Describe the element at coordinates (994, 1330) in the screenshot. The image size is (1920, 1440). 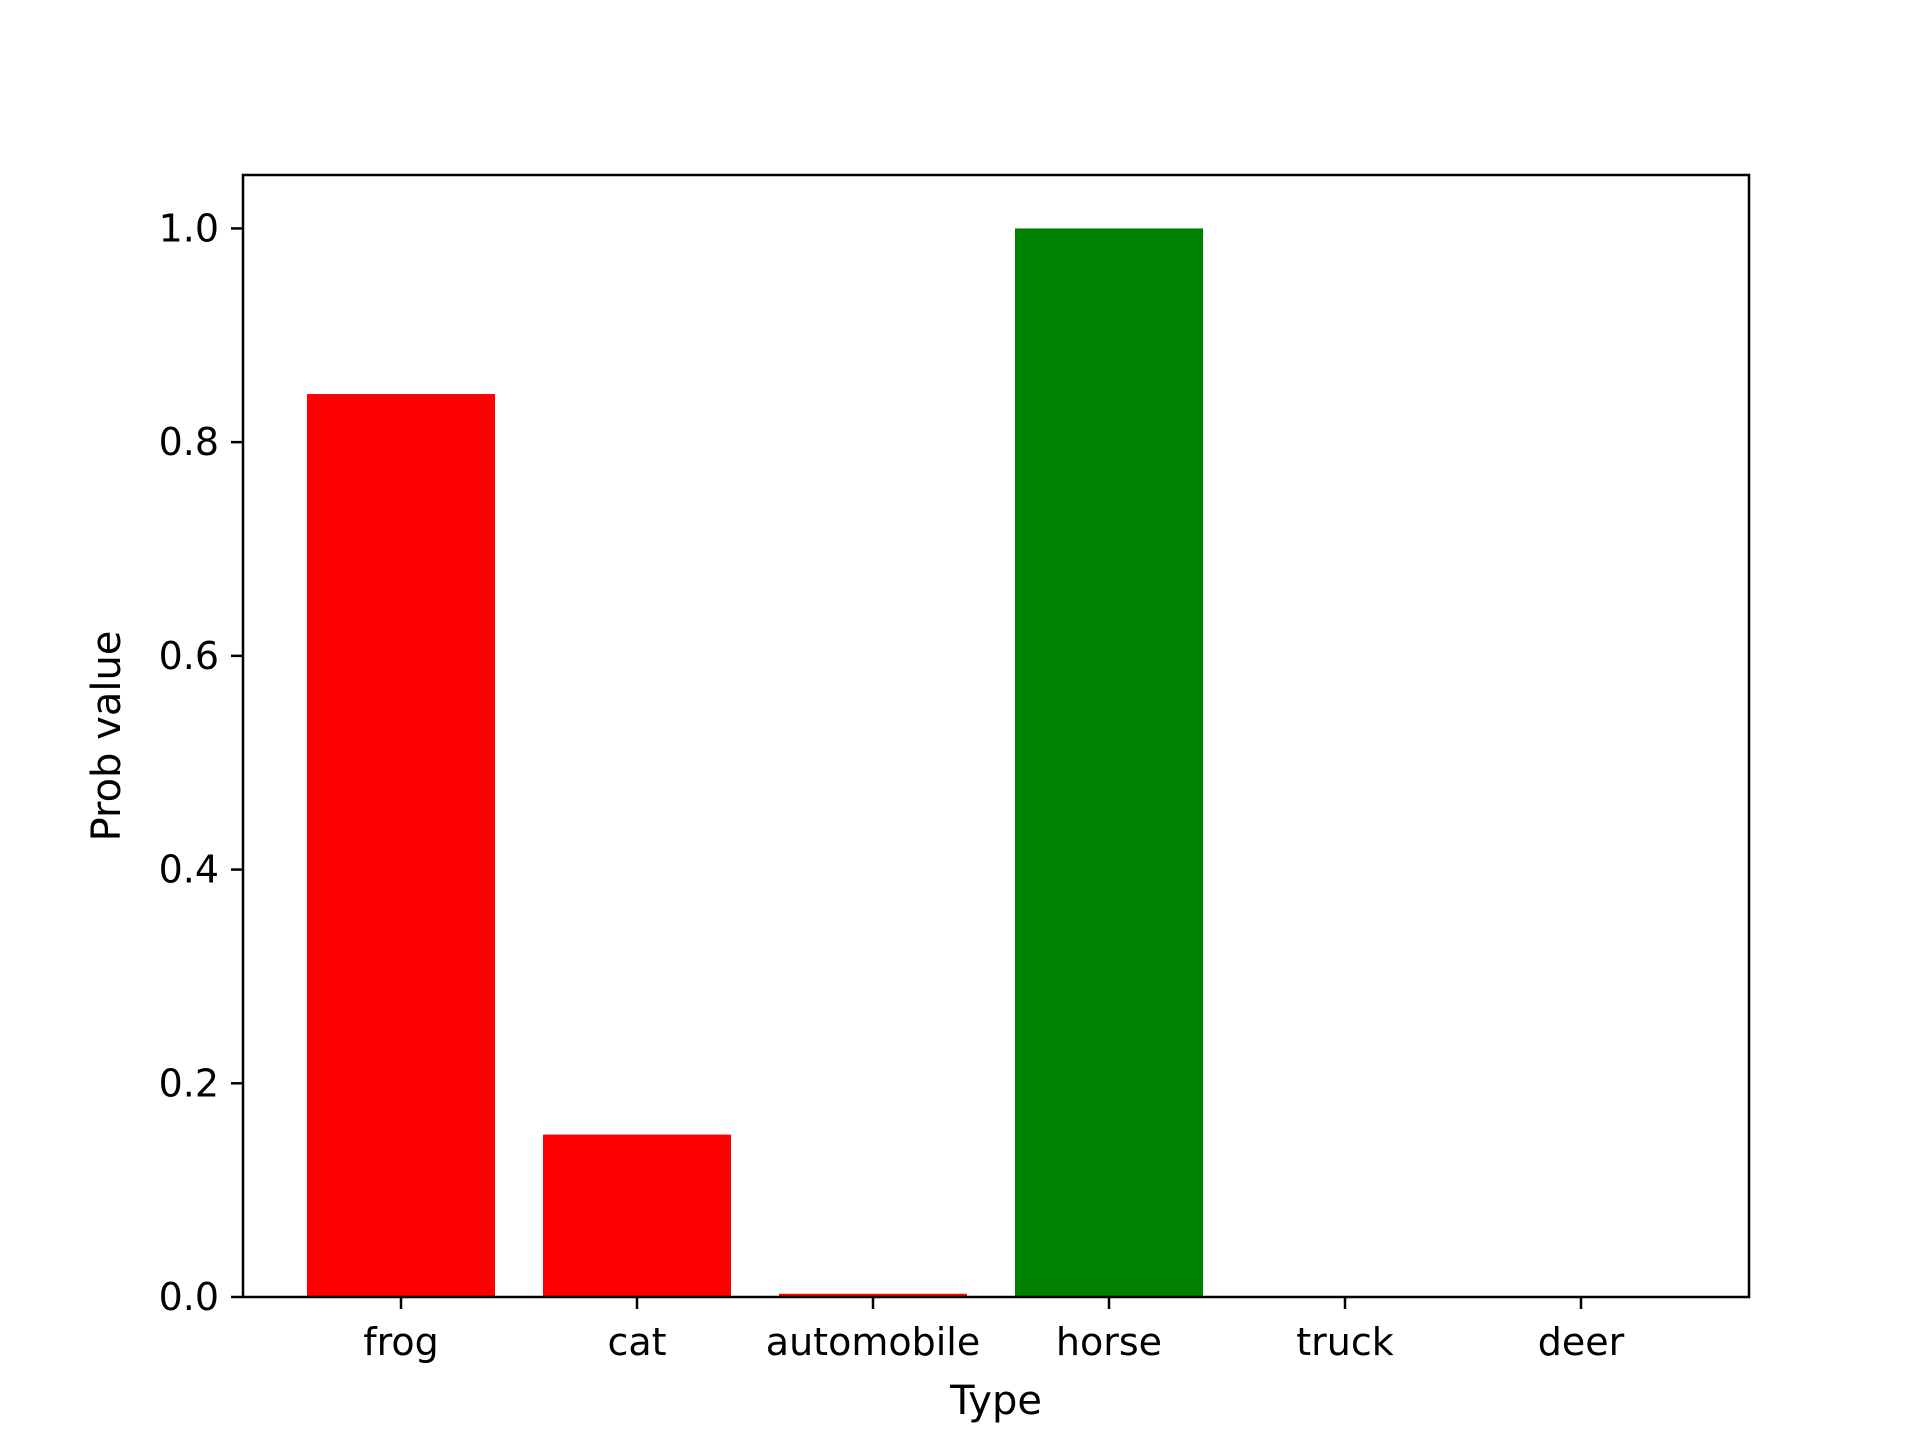
I see `x-axis-ticks: frog cat automobile horse truck deer` at that location.